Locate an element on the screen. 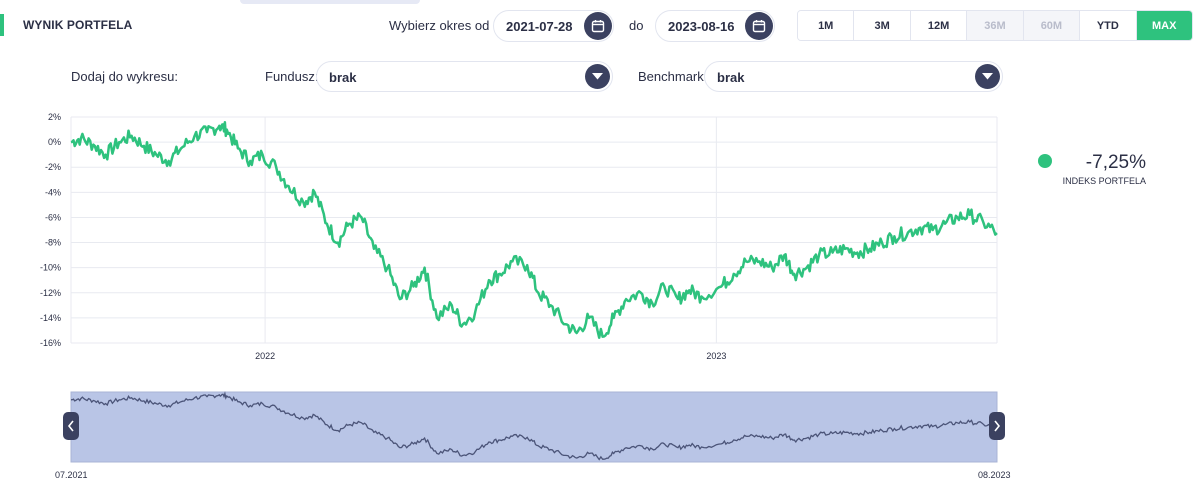  fund-select: brak is located at coordinates (464, 76).